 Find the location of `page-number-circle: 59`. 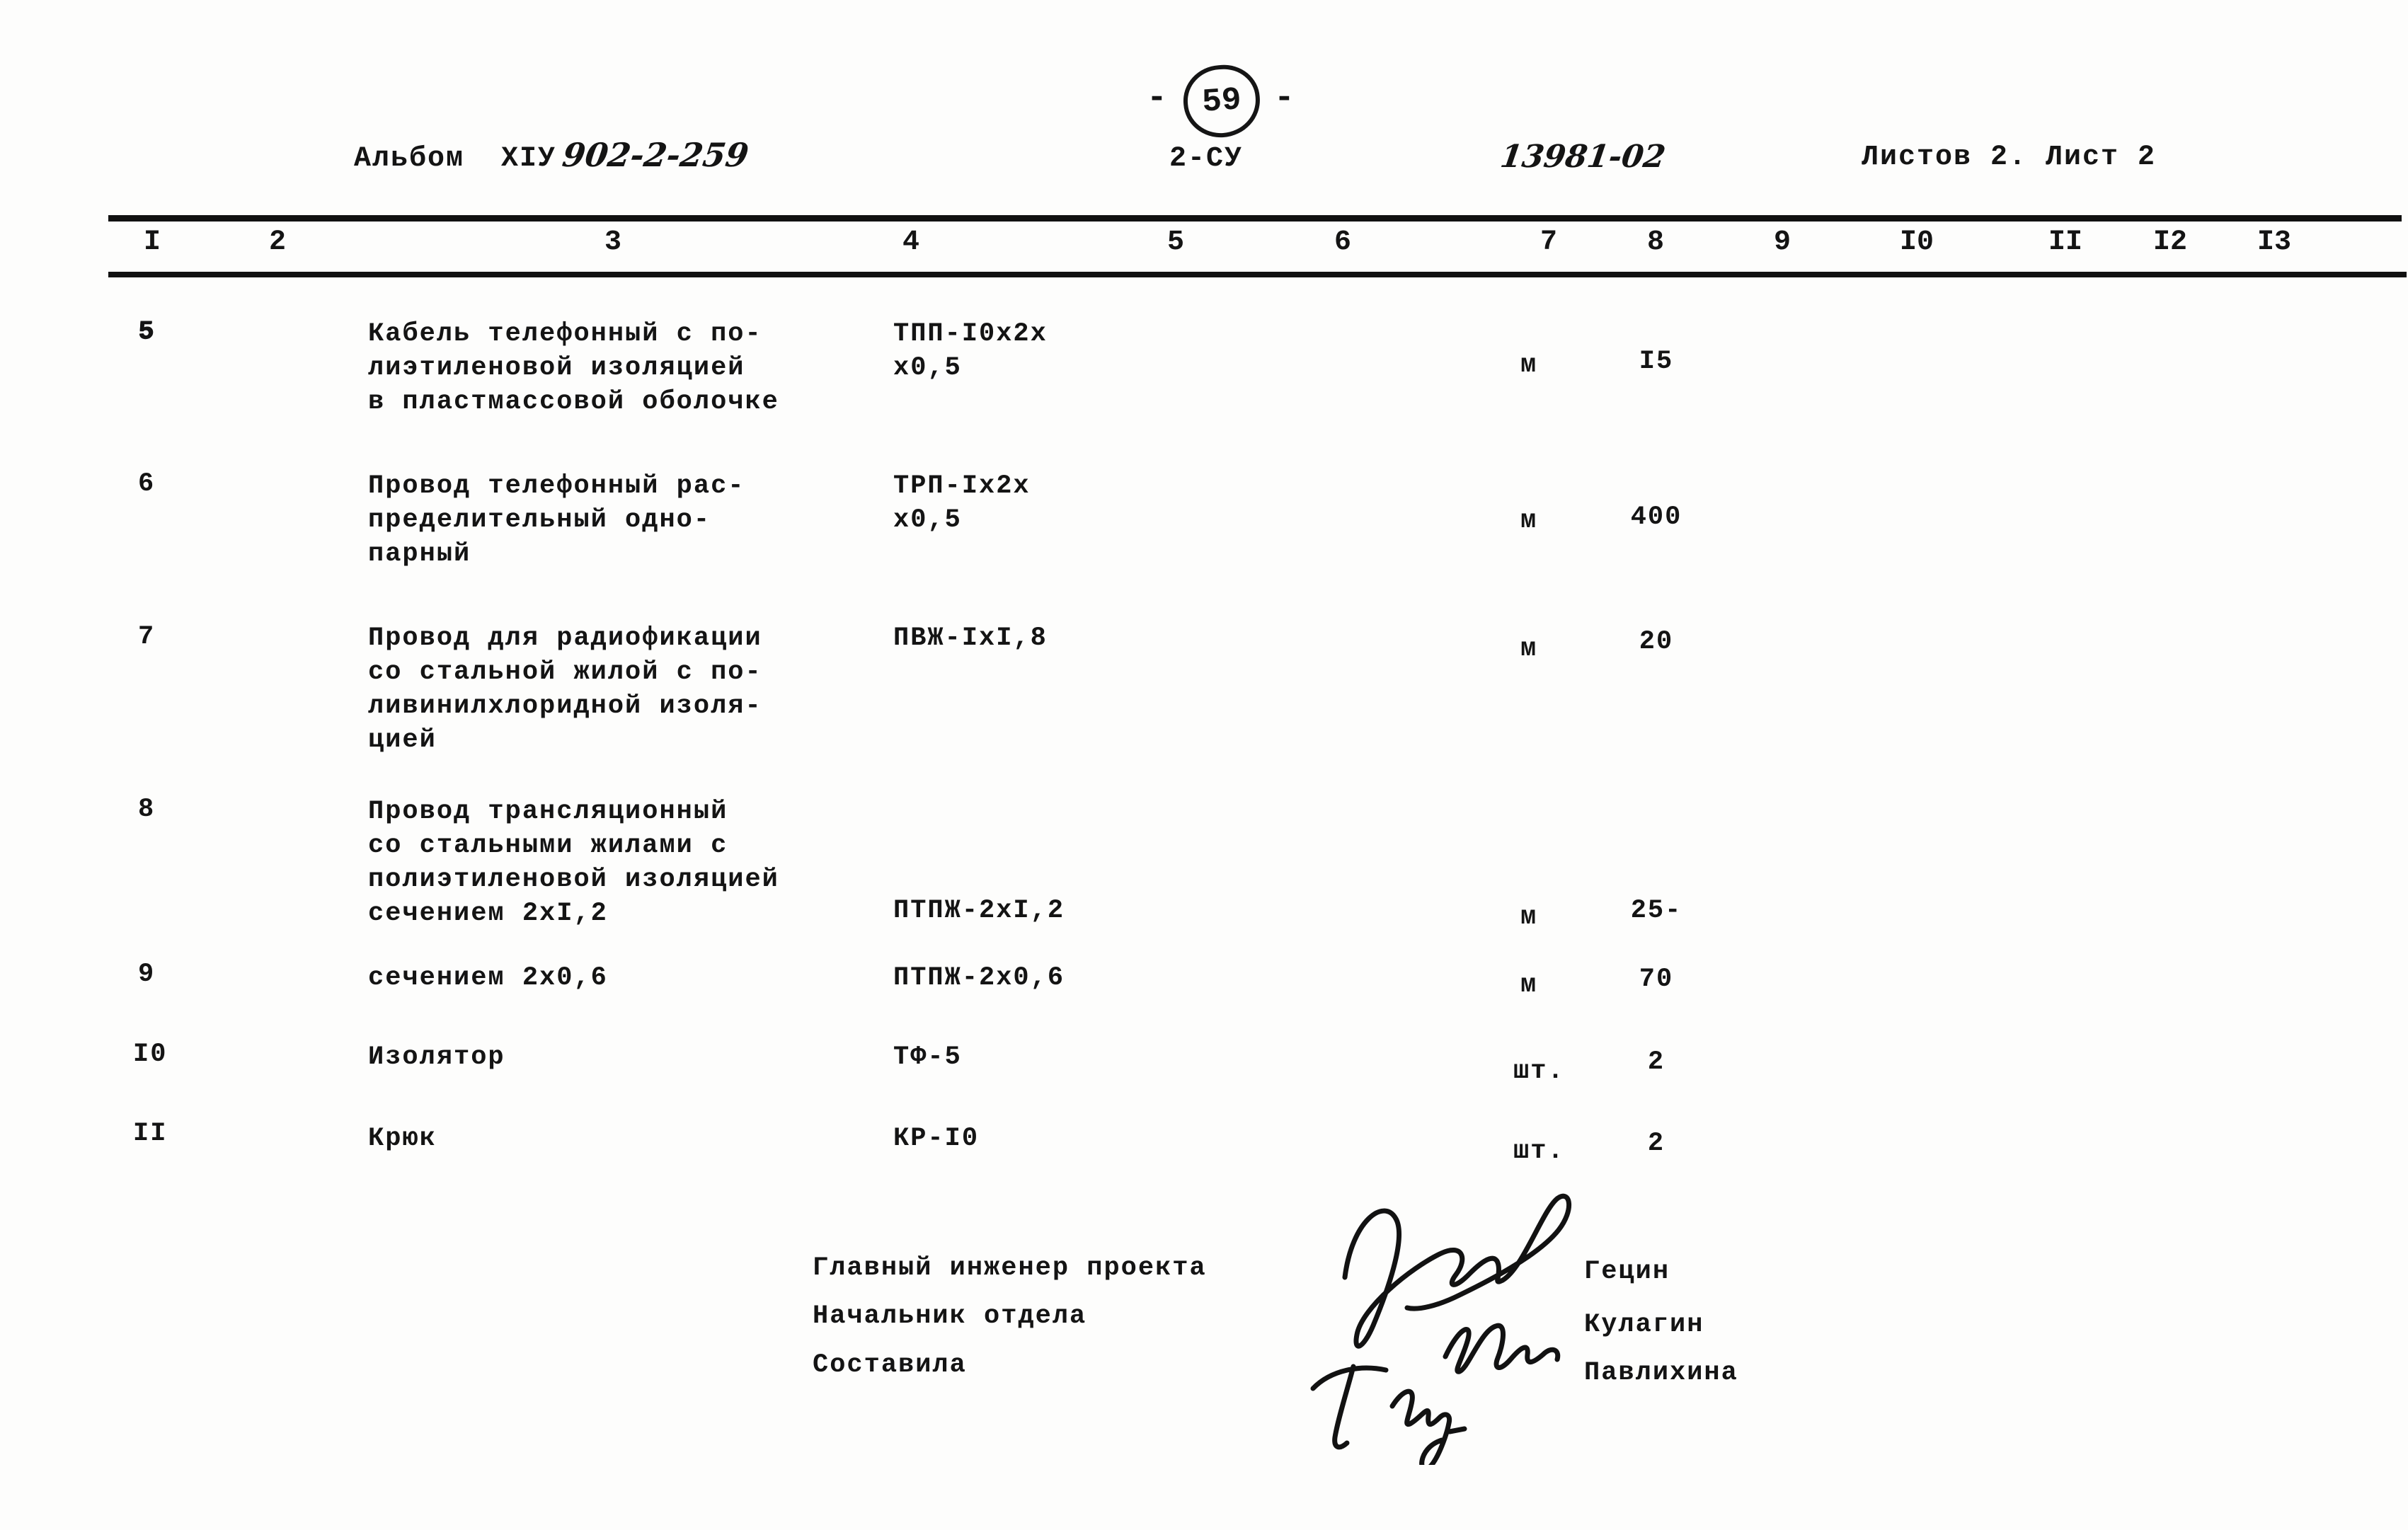

page-number-circle: 59 is located at coordinates (1222, 101).